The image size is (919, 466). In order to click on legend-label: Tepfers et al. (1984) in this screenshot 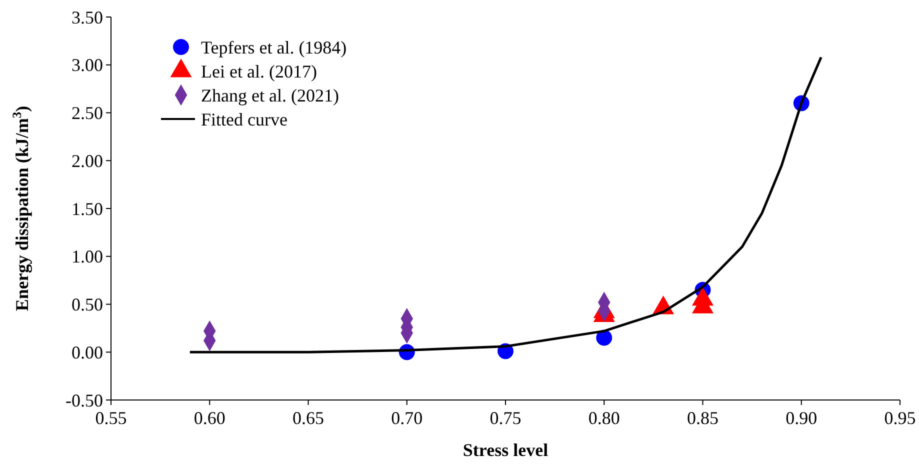, I will do `click(274, 47)`.